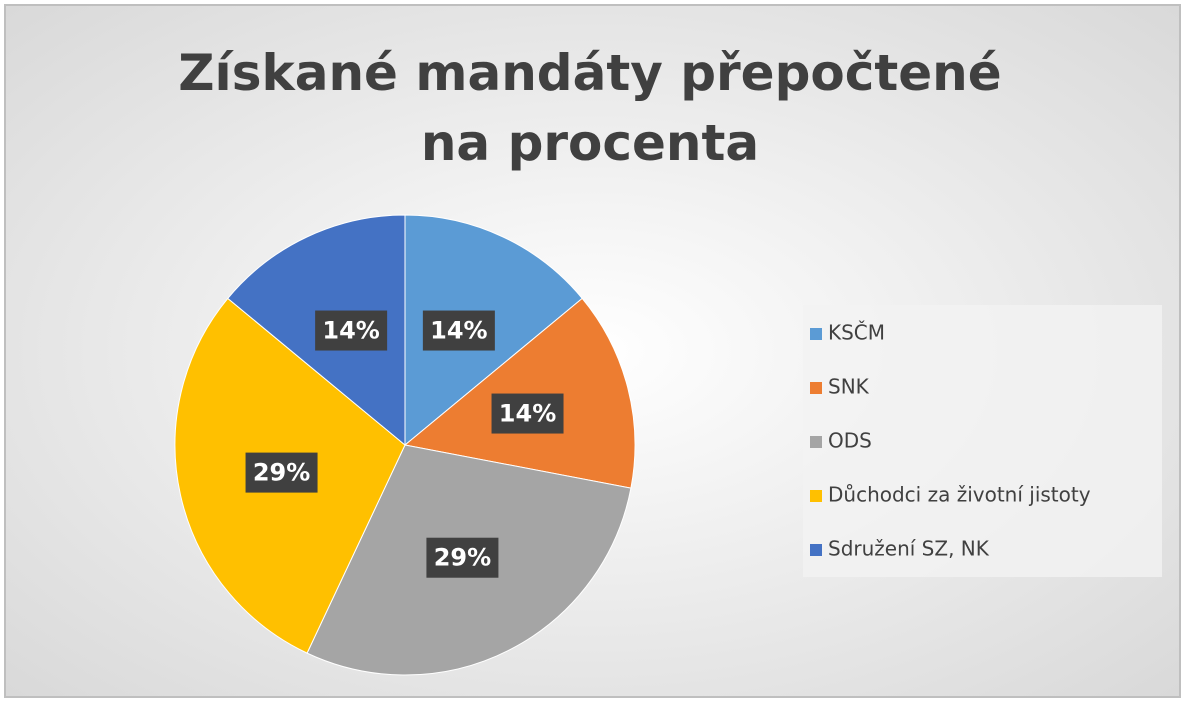 This screenshot has height=702, width=1185. I want to click on legend-label: ODS, so click(850, 441).